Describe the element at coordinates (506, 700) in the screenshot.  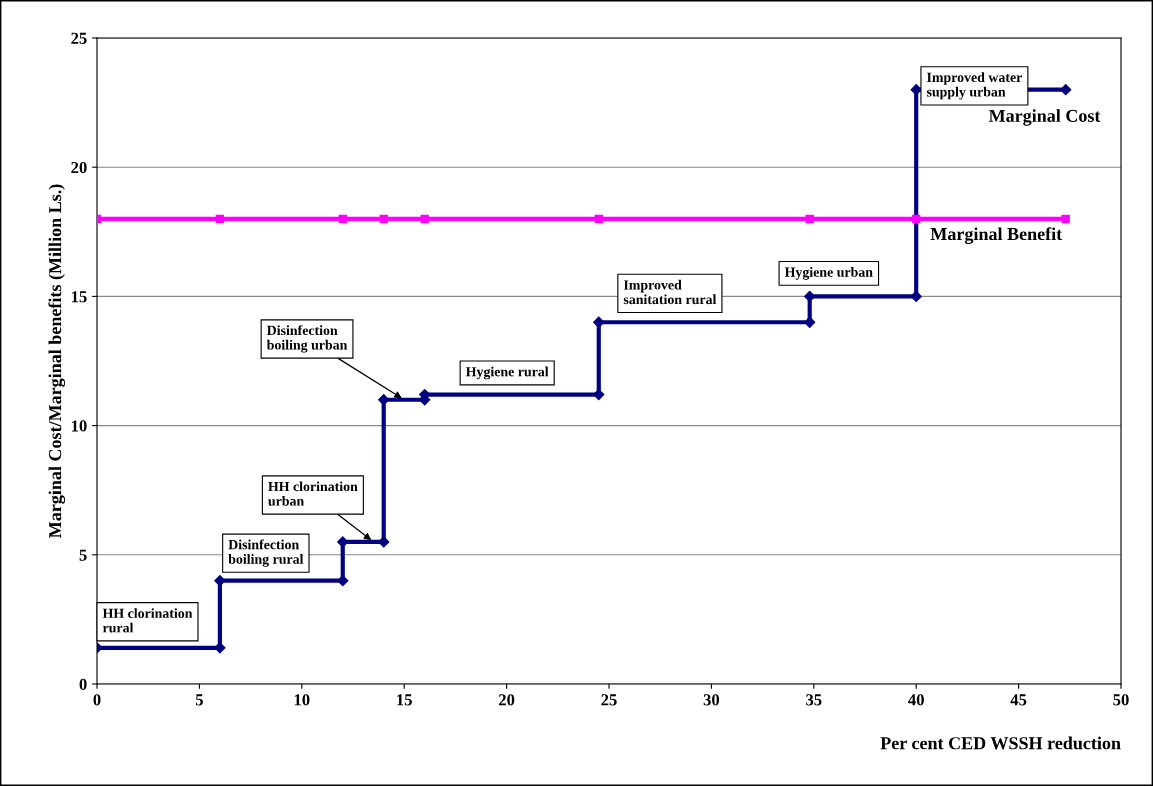
I see `x-tick-label: 20` at that location.